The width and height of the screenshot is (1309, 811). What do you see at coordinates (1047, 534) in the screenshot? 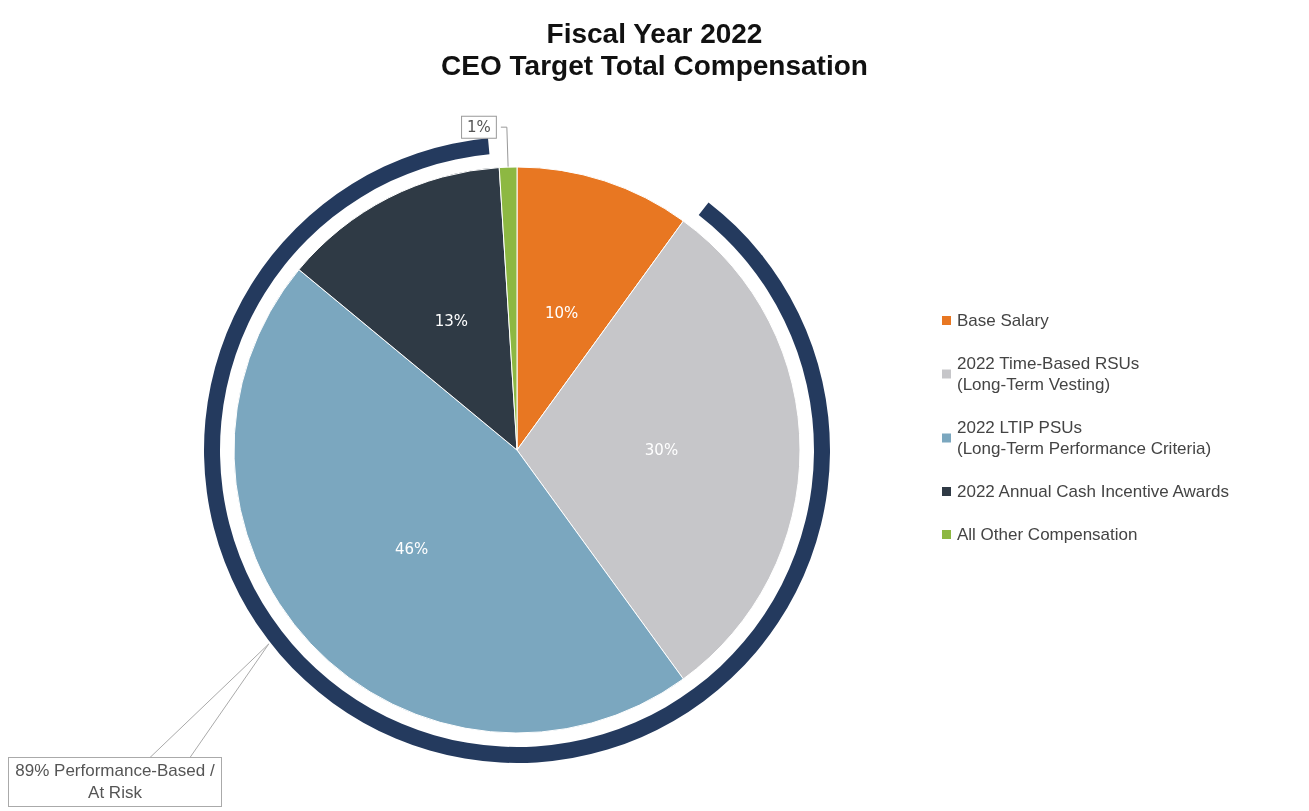
I see `legend-label: All Other Compensation` at bounding box center [1047, 534].